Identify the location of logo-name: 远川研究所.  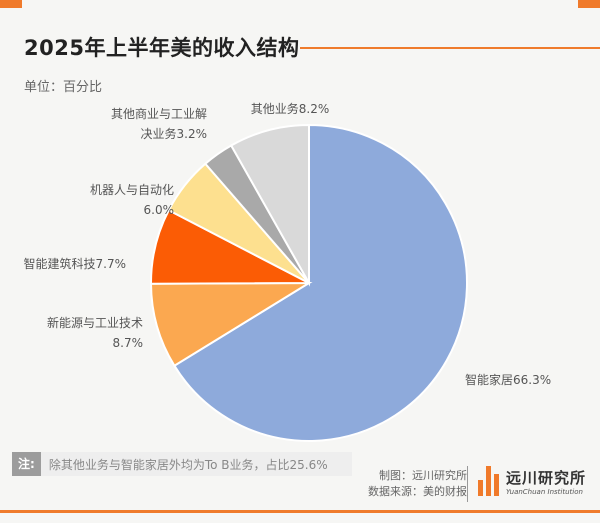
(546, 477).